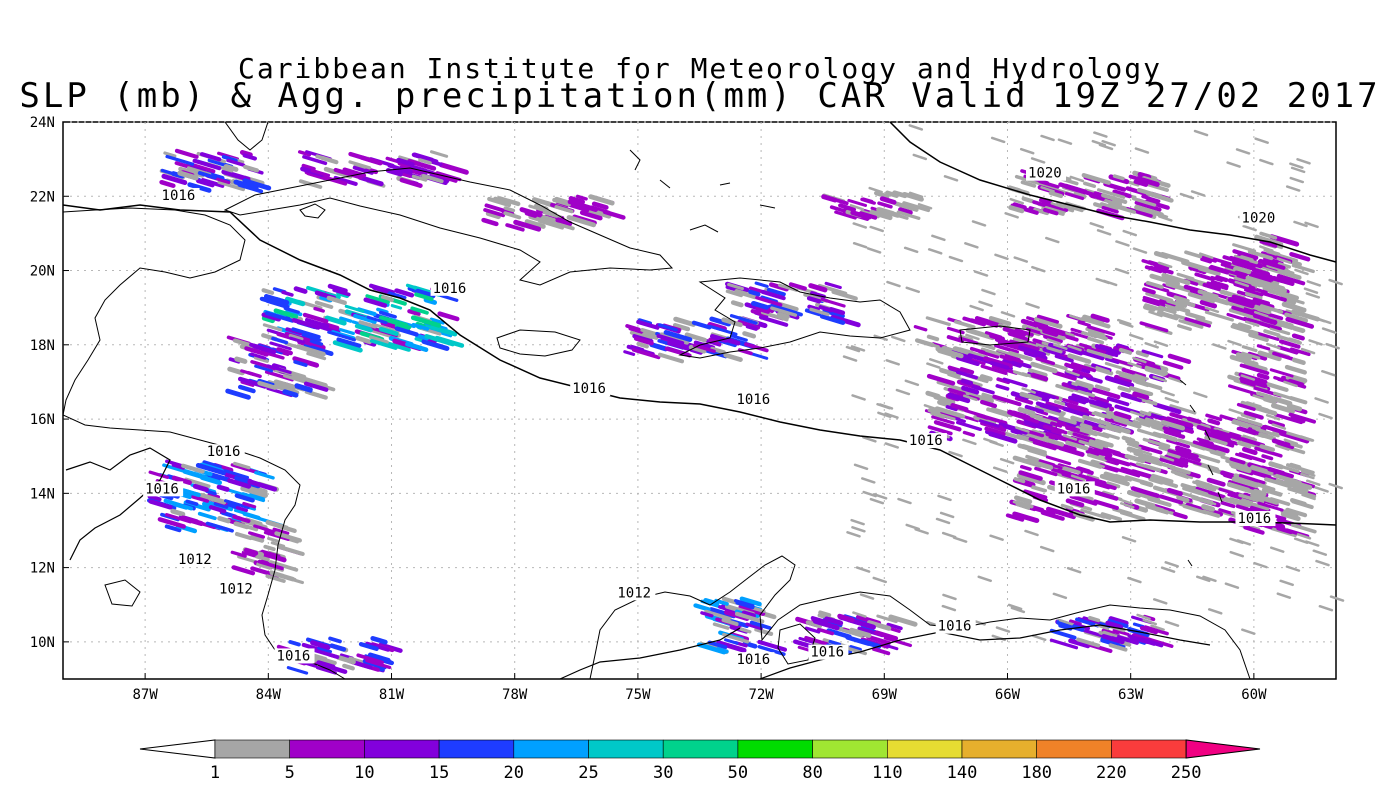 The height and width of the screenshot is (800, 1400). What do you see at coordinates (634, 593) in the screenshot?
I see `isobar-label: 1012` at bounding box center [634, 593].